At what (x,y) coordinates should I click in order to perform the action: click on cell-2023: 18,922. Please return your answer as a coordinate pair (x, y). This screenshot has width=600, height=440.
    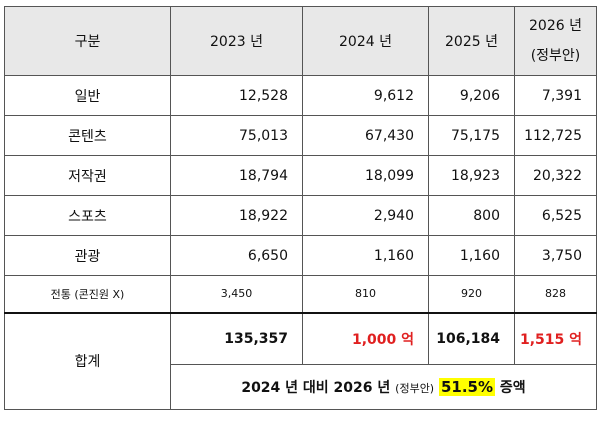
    Looking at the image, I should click on (236, 215).